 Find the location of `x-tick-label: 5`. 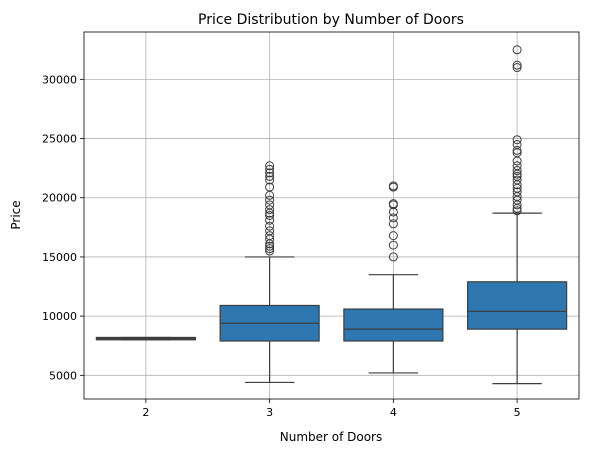

x-tick-label: 5 is located at coordinates (517, 412).